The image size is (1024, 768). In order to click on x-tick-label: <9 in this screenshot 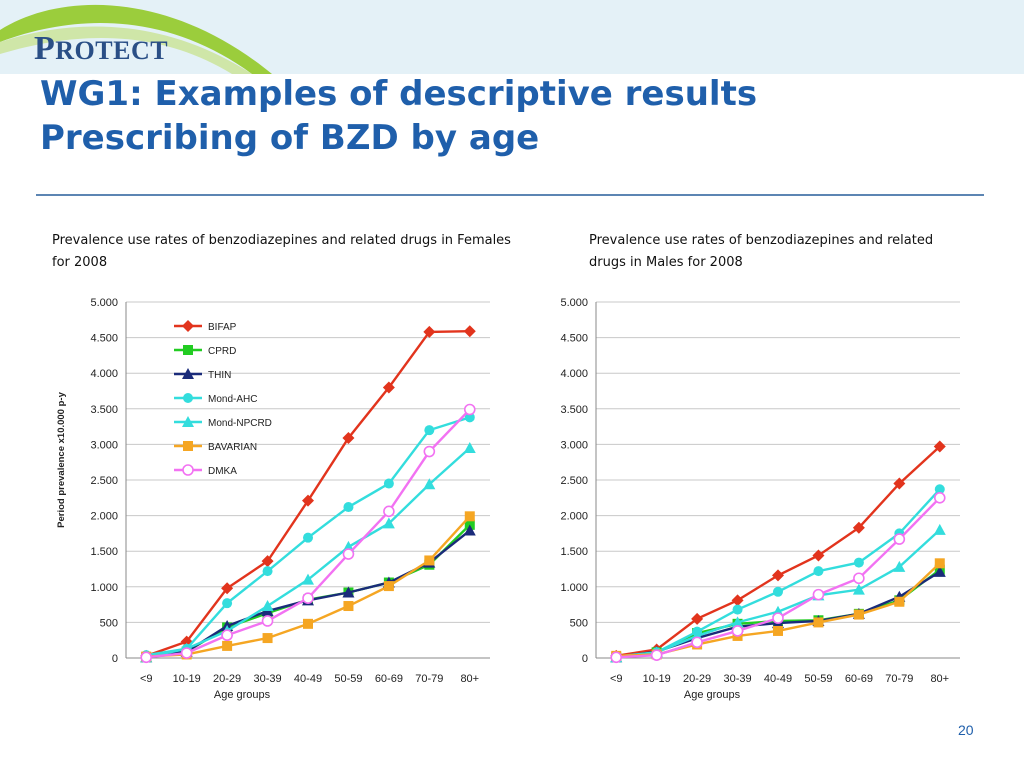, I will do `click(616, 679)`.